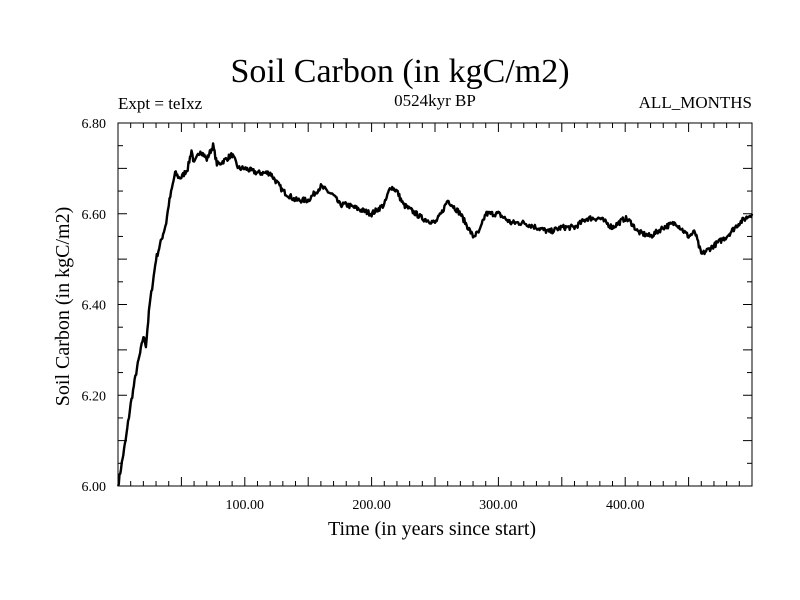  Describe the element at coordinates (160, 103) in the screenshot. I see `experiment-label: Expt = teIxz` at that location.